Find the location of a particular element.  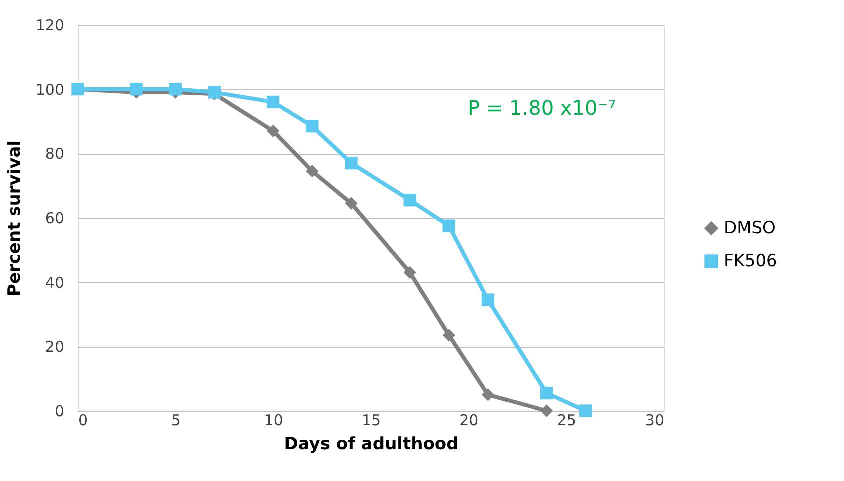

y-tick-label: 40 is located at coordinates (54, 283).